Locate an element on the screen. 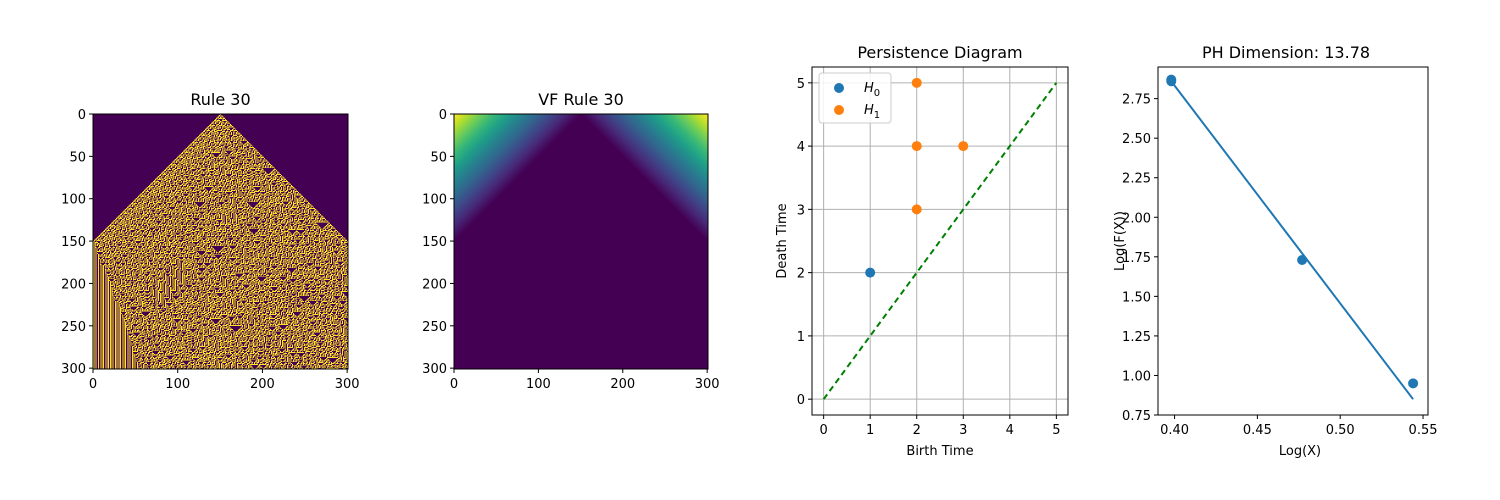 Image resolution: width=1500 pixels, height=500 pixels. y-tick-label: 1 is located at coordinates (801, 337).